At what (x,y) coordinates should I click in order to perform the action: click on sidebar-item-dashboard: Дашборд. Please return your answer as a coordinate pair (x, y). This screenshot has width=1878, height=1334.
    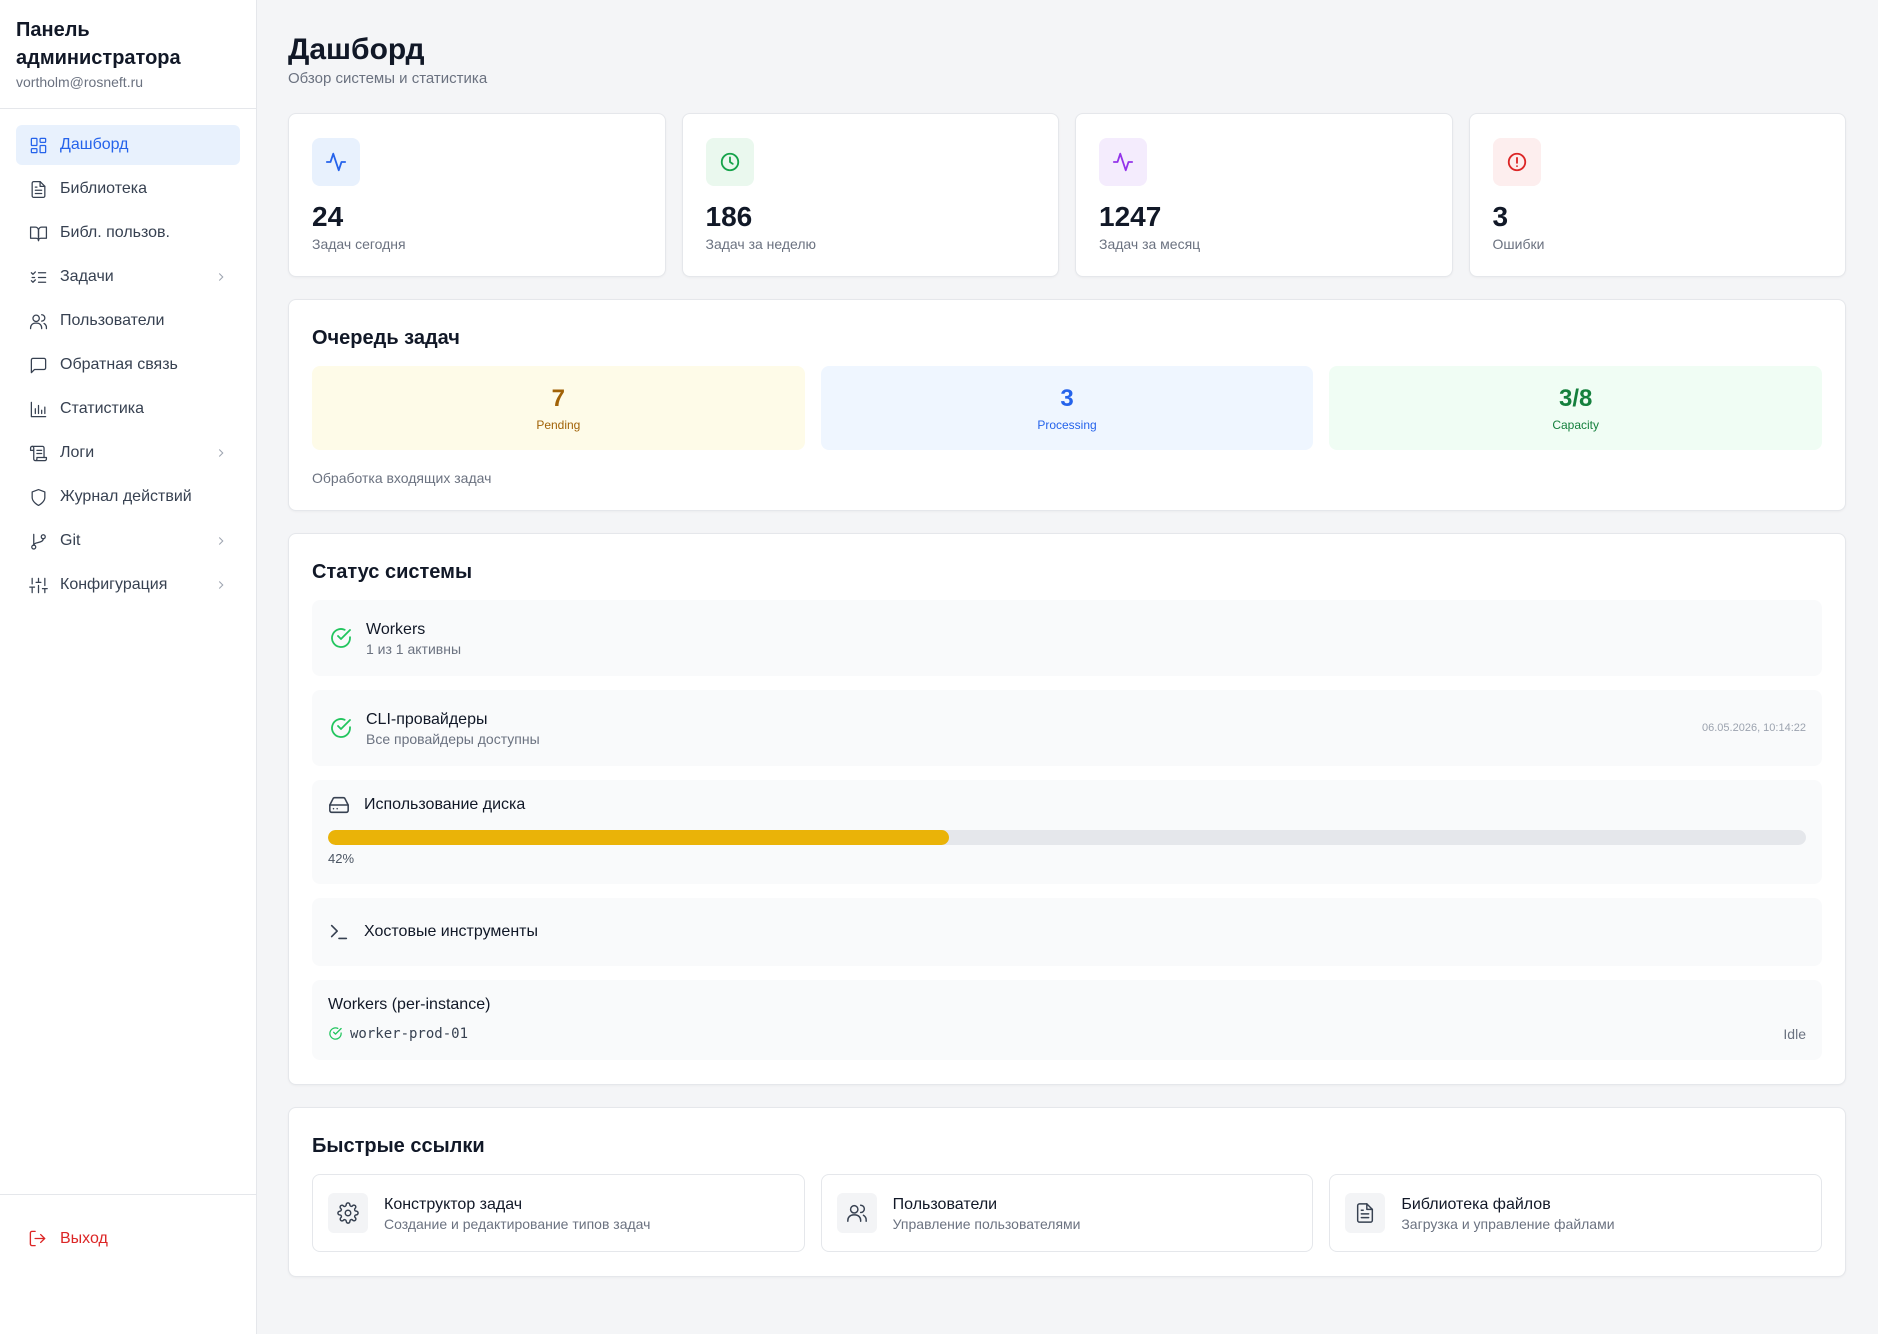
    Looking at the image, I should click on (128, 145).